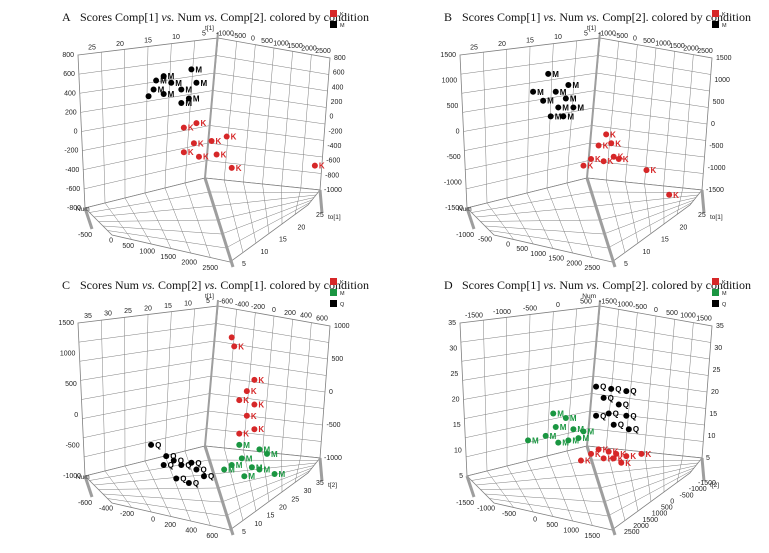  Describe the element at coordinates (211, 373) in the screenshot. I see `axis-rod-vertical` at that location.